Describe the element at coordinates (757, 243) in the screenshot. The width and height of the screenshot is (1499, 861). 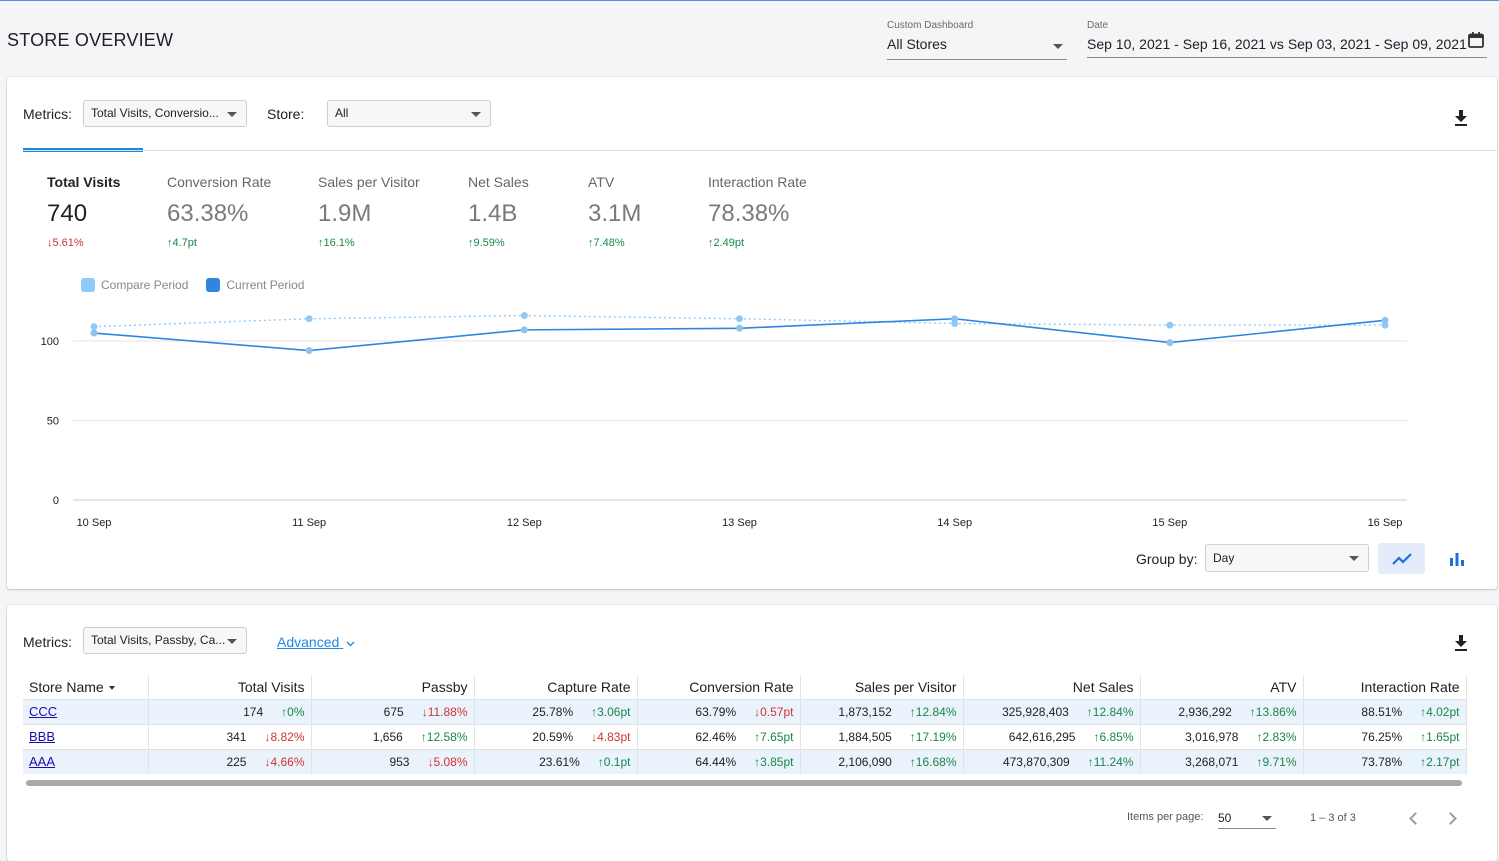
I see `kpi-change: ↑2.49pt` at that location.